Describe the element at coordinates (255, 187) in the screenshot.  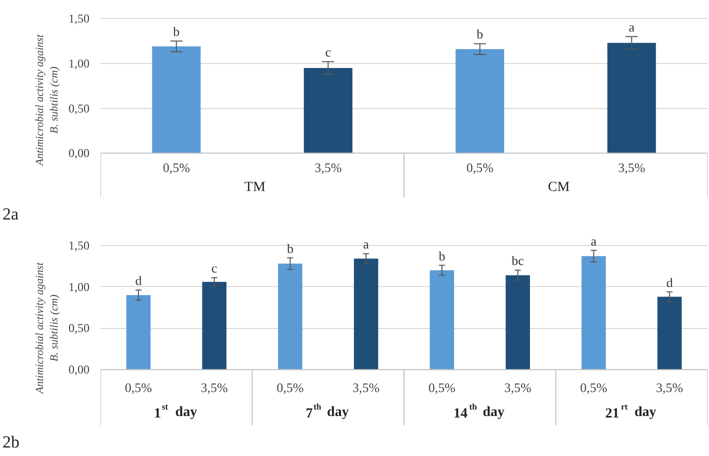
I see `text: TM` at that location.